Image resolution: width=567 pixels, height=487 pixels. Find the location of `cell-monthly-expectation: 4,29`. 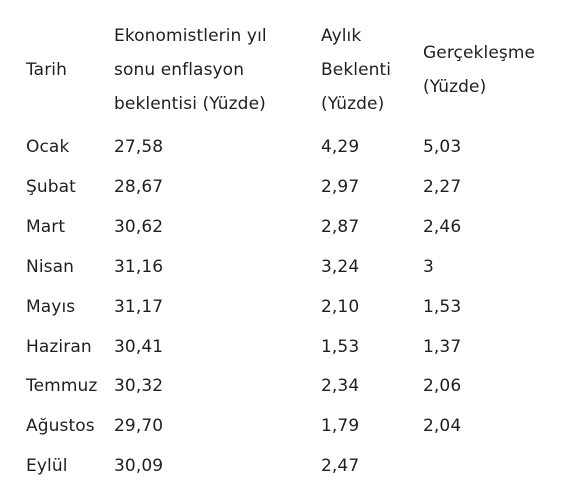

cell-monthly-expectation: 4,29 is located at coordinates (340, 147).